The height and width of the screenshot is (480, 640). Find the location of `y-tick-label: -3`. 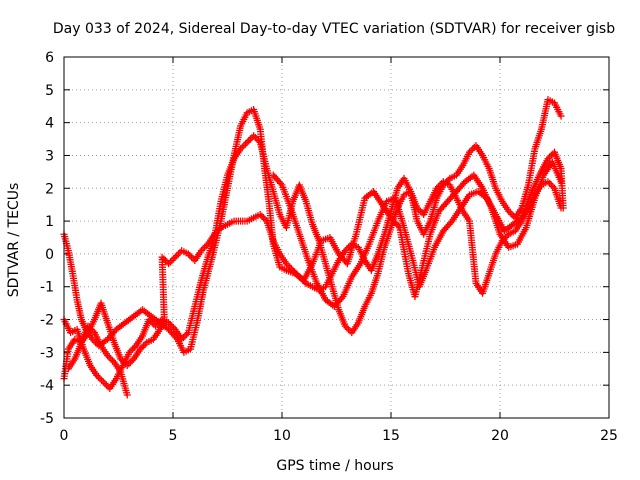

y-tick-label: -3 is located at coordinates (47, 353).